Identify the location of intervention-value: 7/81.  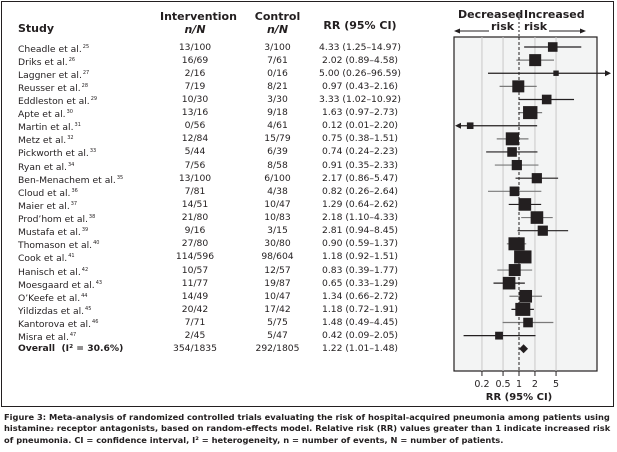
(195, 191).